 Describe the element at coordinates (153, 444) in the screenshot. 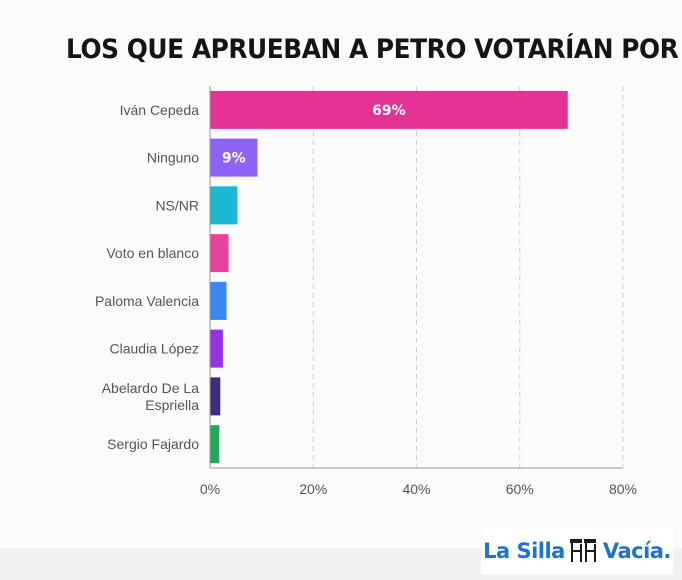

I see `category-label: Sergio Fajardo` at that location.